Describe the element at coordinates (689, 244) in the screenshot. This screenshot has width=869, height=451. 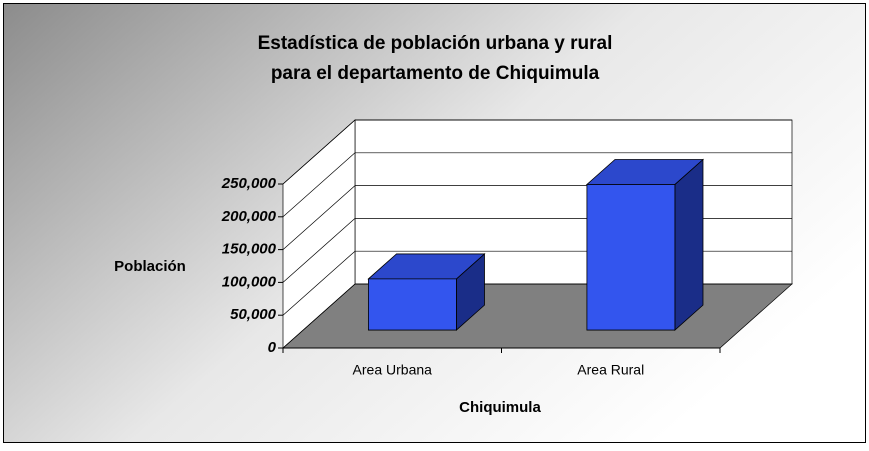
I see `bar-side` at that location.